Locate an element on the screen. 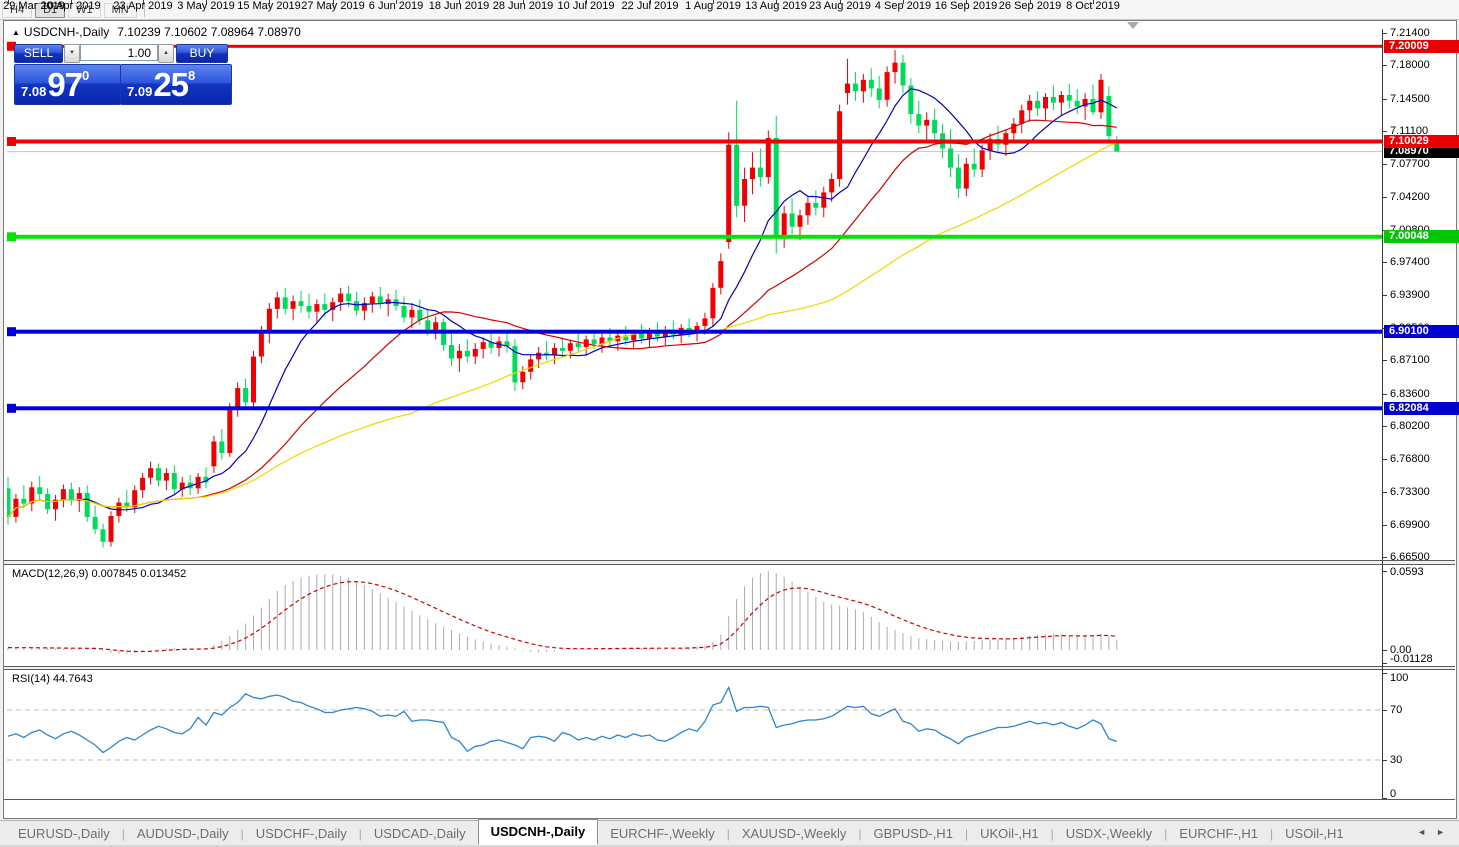  volume-decrease-button: ▼ is located at coordinates (72, 53).